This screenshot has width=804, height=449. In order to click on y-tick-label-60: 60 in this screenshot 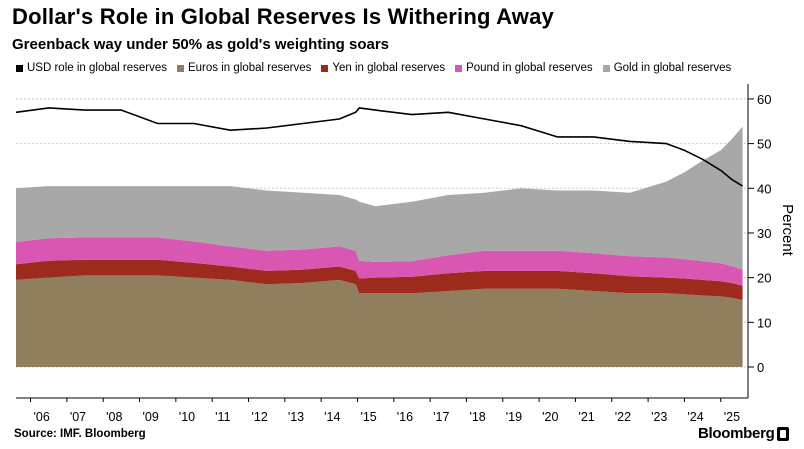, I will do `click(764, 99)`.